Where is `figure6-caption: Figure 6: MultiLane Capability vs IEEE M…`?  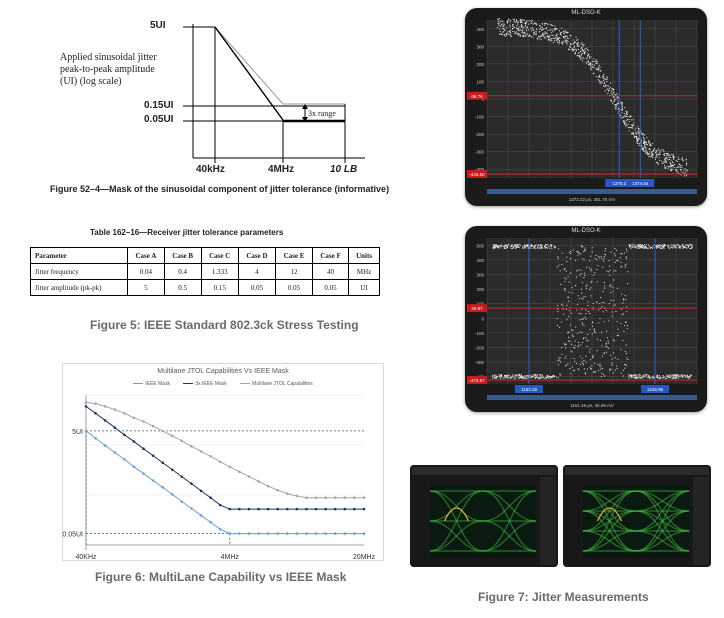
figure6-caption: Figure 6: MultiLane Capability vs IEEE M… is located at coordinates (221, 577).